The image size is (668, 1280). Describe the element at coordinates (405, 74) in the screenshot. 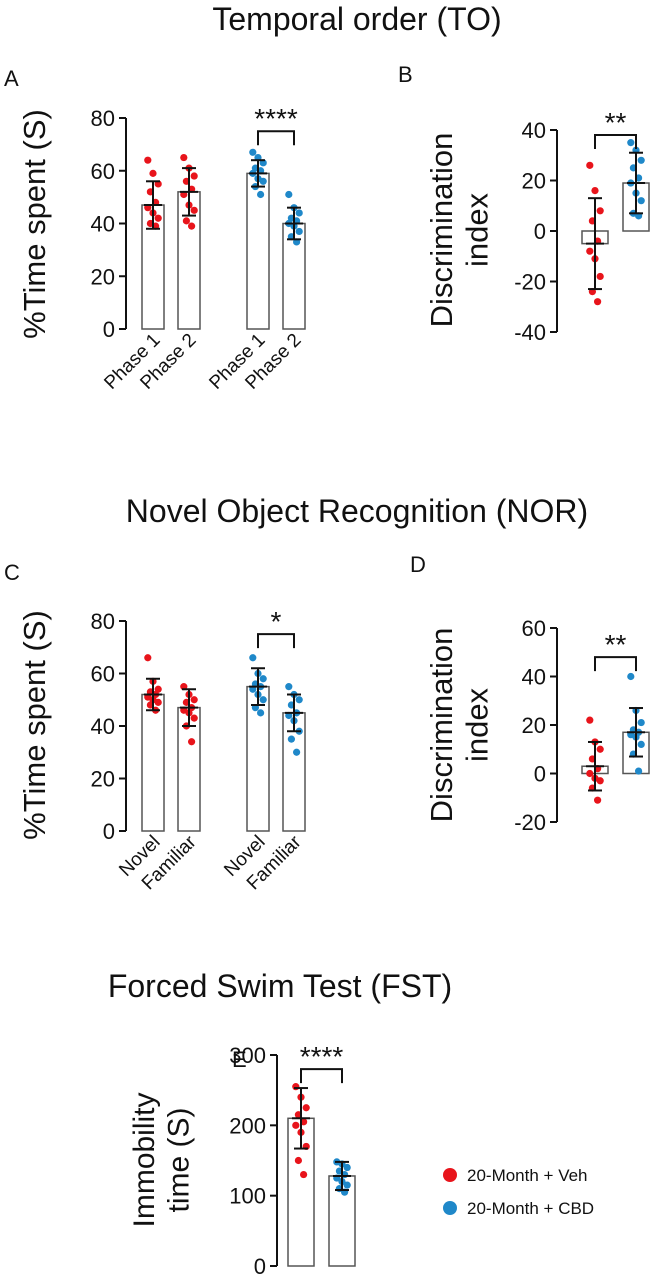

I see `panel-letter: B` at that location.